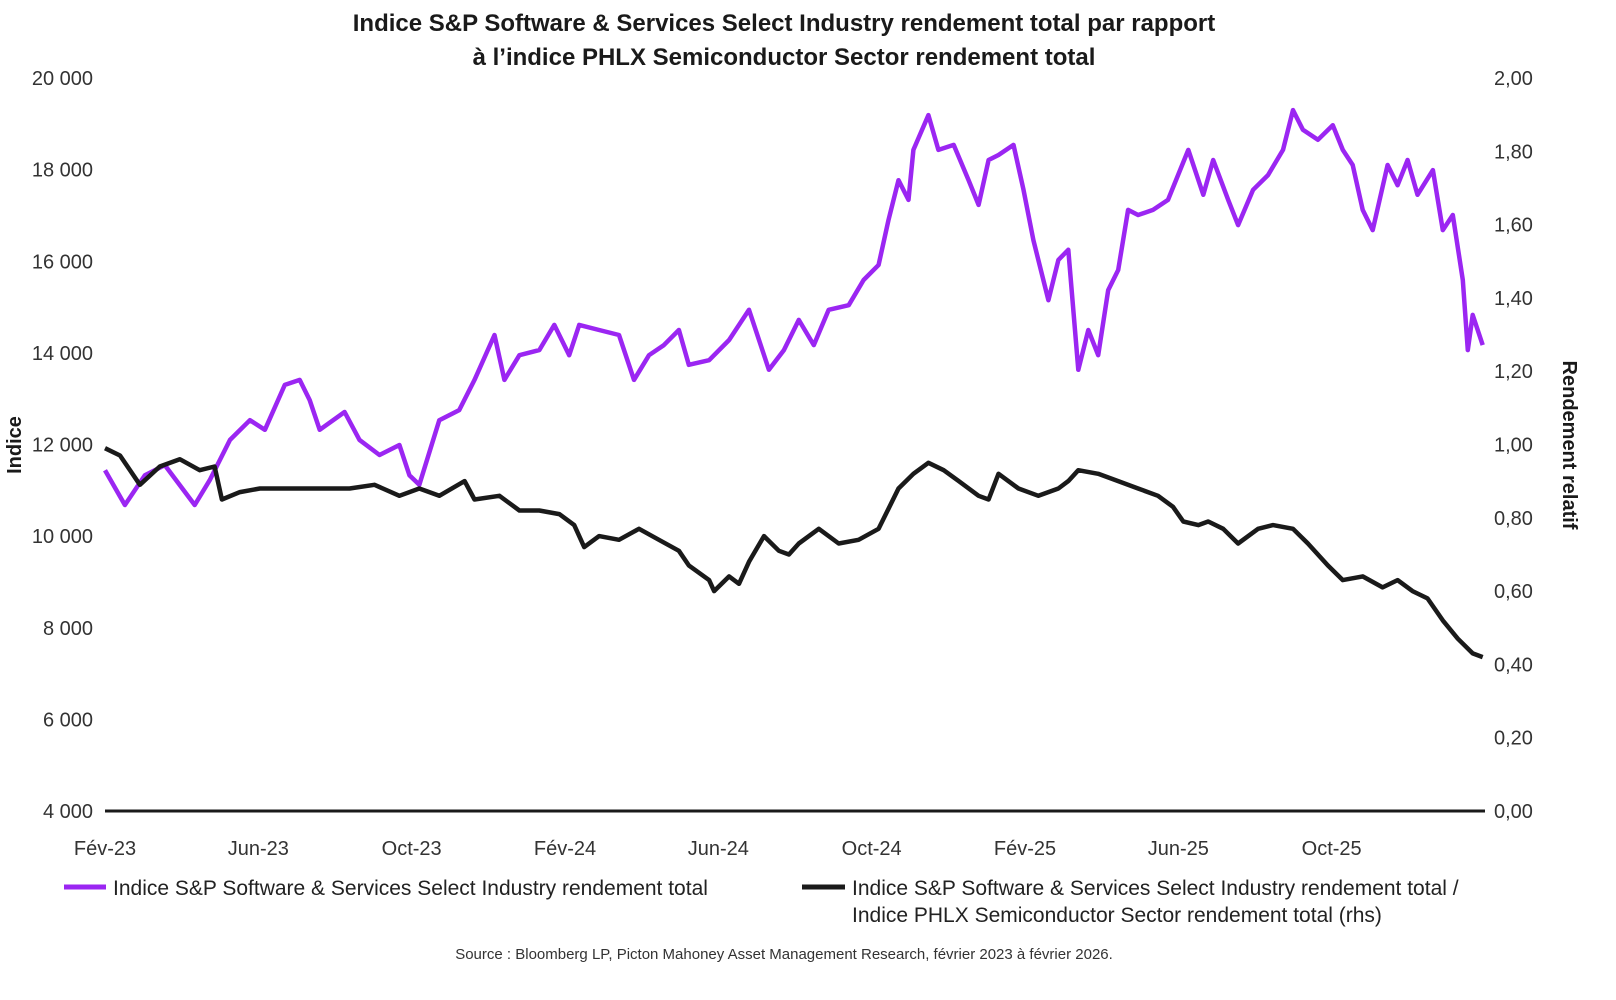 The height and width of the screenshot is (1000, 1616). Describe the element at coordinates (1513, 665) in the screenshot. I see `y2-tick-label: 0,40` at that location.